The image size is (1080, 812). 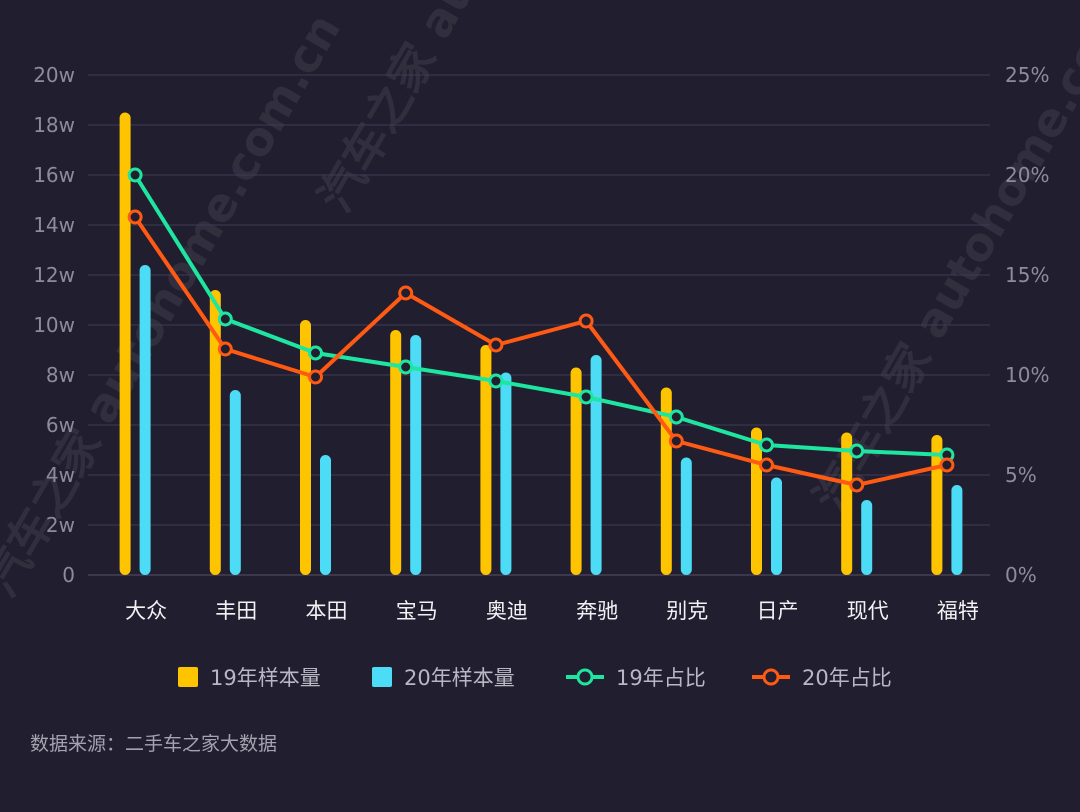 What do you see at coordinates (459, 678) in the screenshot?
I see `legend-label: 20年样本量` at bounding box center [459, 678].